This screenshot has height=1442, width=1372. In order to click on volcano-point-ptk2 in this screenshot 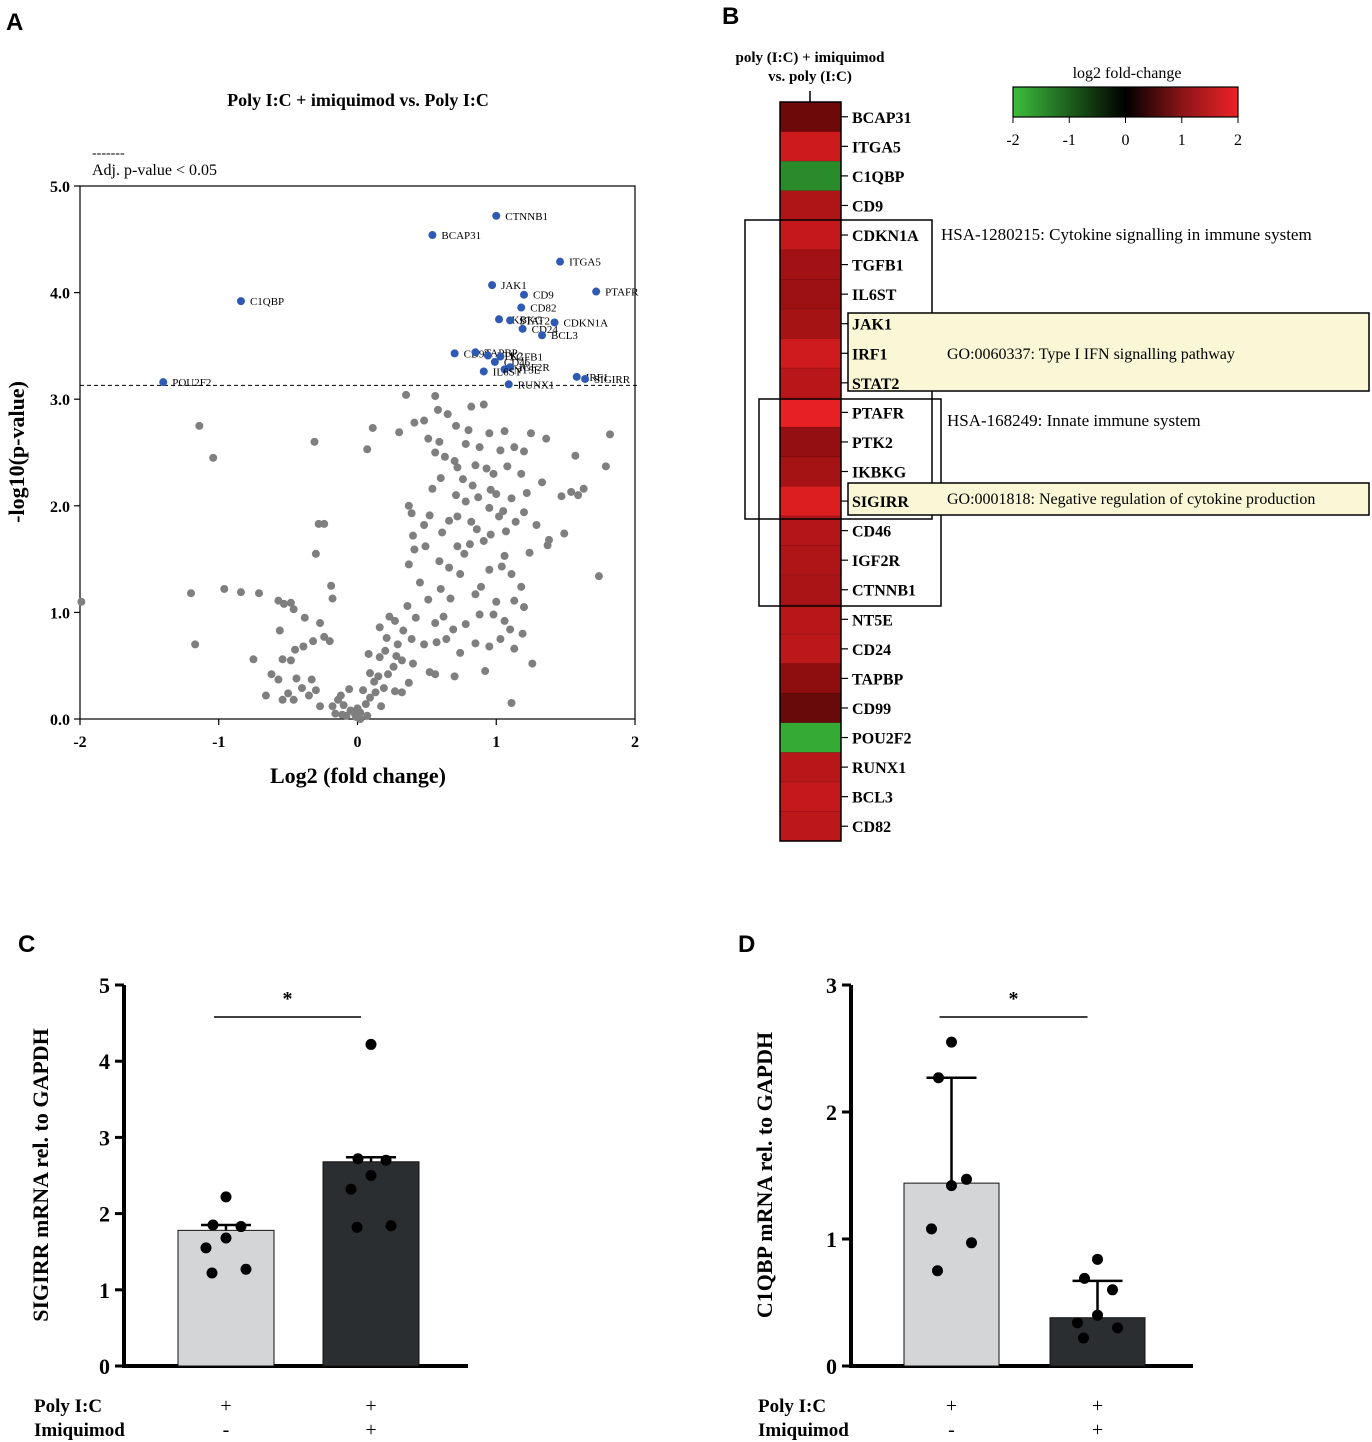, I will do `click(487, 355)`.